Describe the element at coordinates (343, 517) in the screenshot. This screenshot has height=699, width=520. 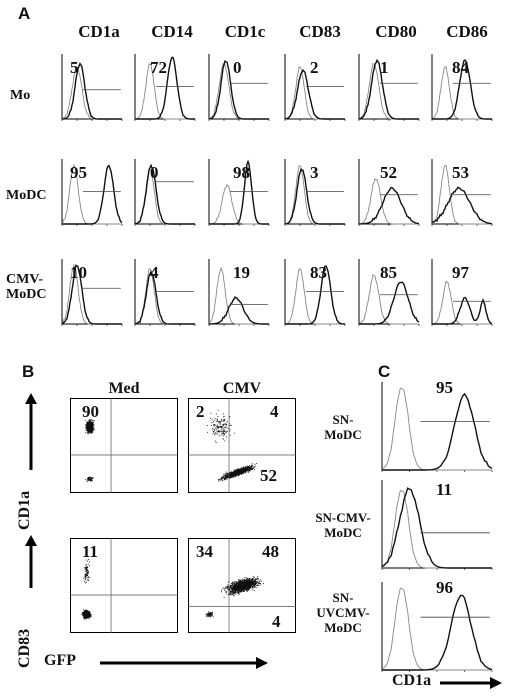
I see `sample-label-sn-cmv-modc-line1: SN-CMV-` at that location.